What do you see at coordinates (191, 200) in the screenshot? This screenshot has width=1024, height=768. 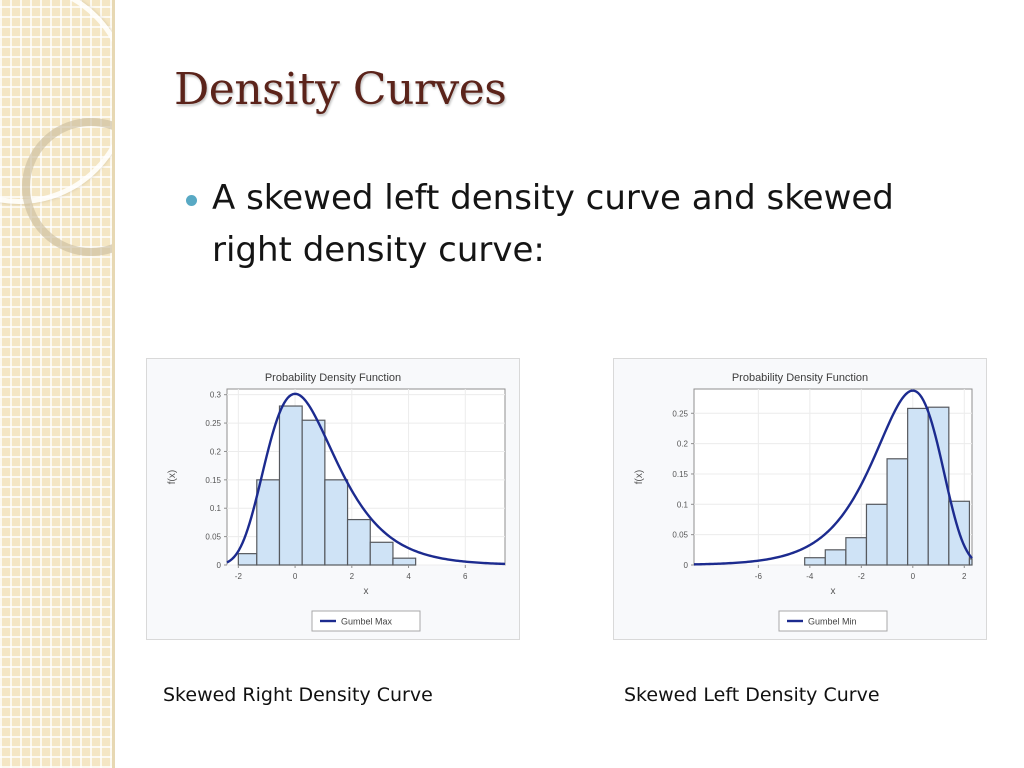 I see `bullet-dot-icon` at bounding box center [191, 200].